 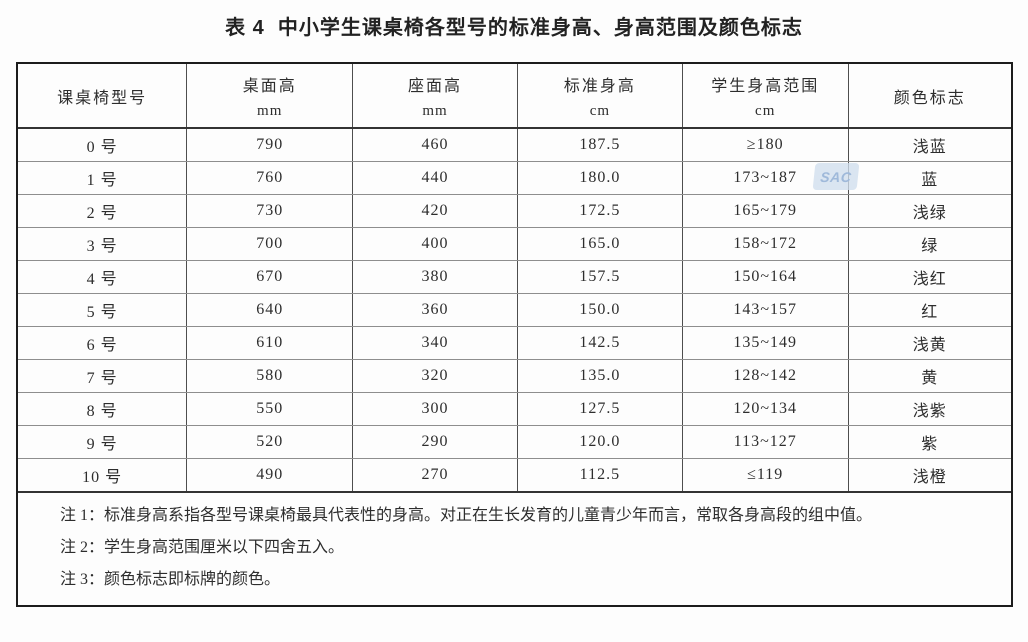 What do you see at coordinates (599, 96) in the screenshot?
I see `column-header-3: 标准身高 cm` at bounding box center [599, 96].